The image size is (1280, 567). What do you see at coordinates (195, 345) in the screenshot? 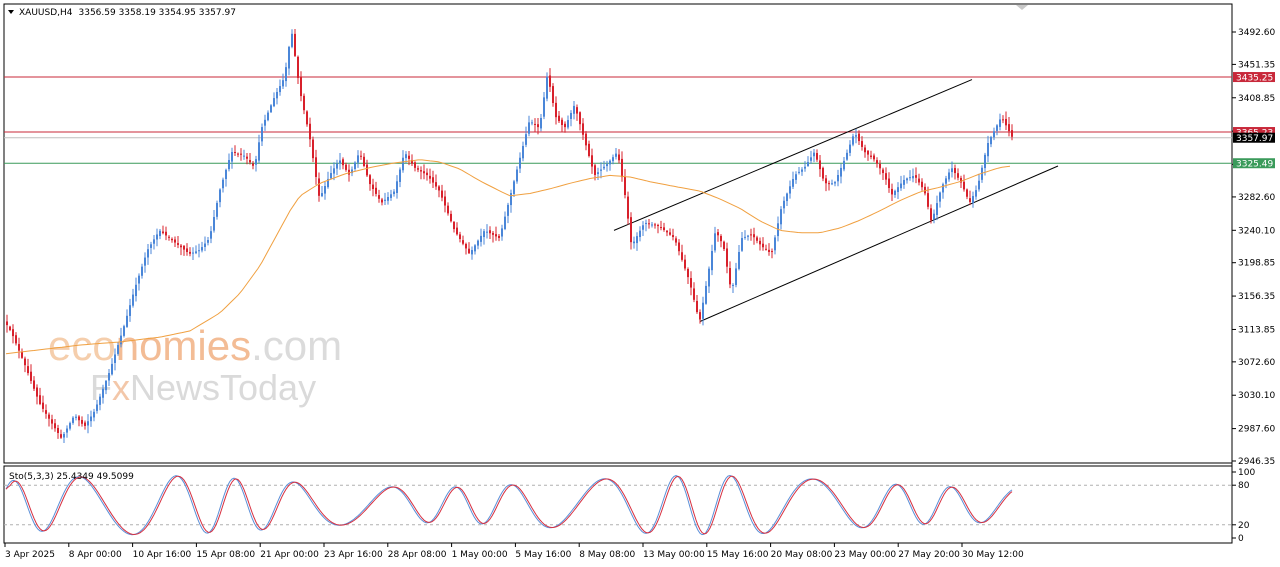
I see `economies-watermark: economies.com` at bounding box center [195, 345].